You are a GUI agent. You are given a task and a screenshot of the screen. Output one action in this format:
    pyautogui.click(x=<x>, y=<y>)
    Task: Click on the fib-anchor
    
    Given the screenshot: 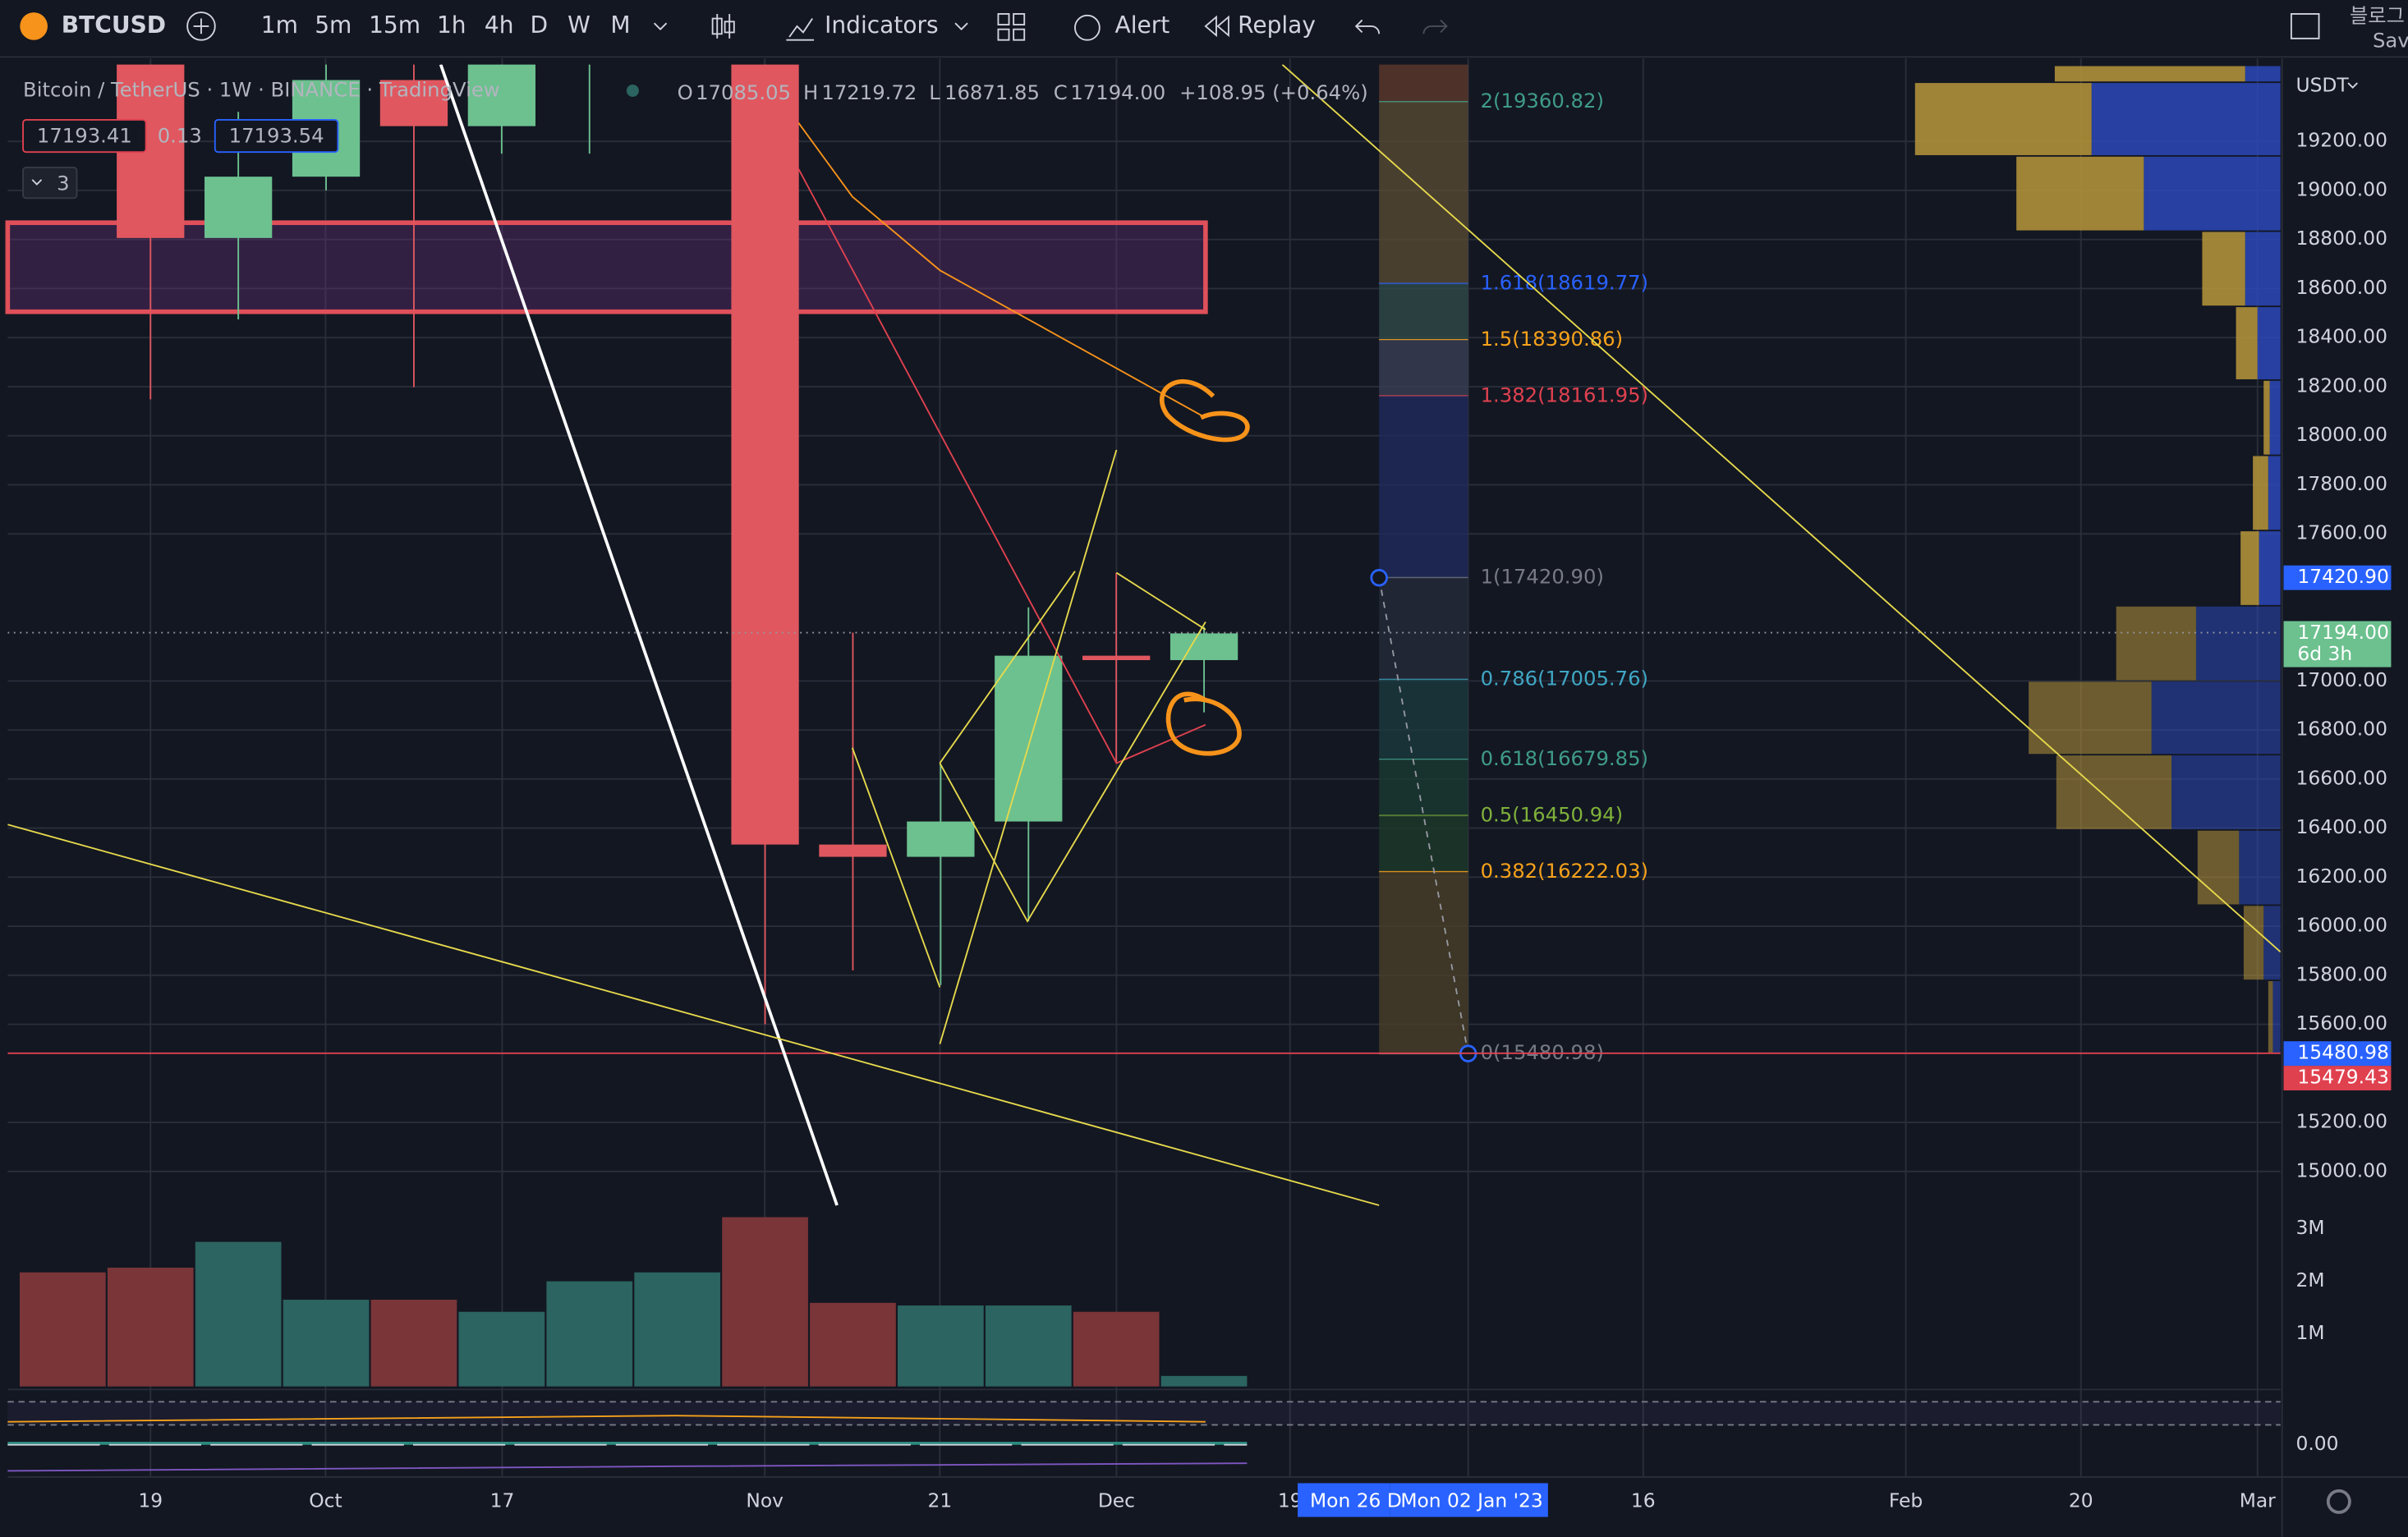 What is the action you would take?
    pyautogui.click(x=1379, y=577)
    